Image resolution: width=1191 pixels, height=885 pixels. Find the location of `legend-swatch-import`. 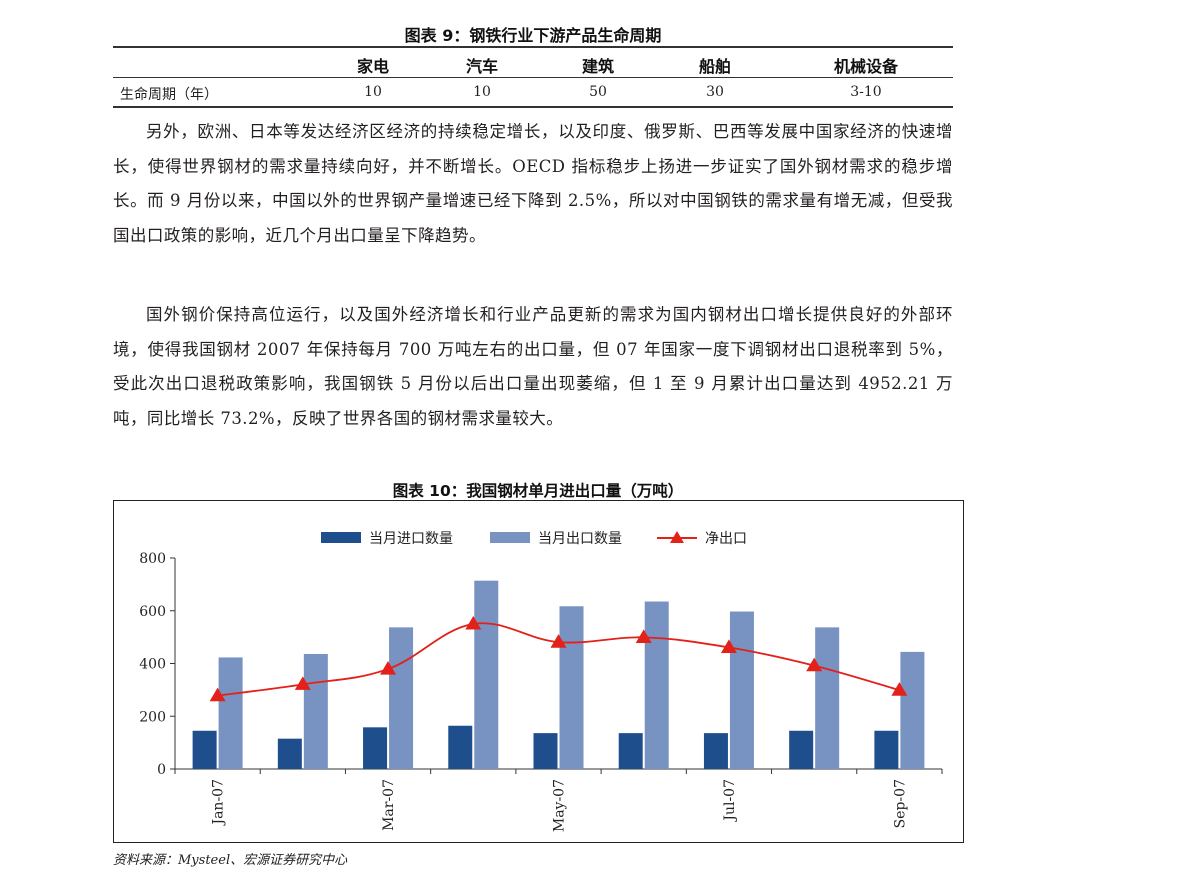

legend-swatch-import is located at coordinates (341, 537).